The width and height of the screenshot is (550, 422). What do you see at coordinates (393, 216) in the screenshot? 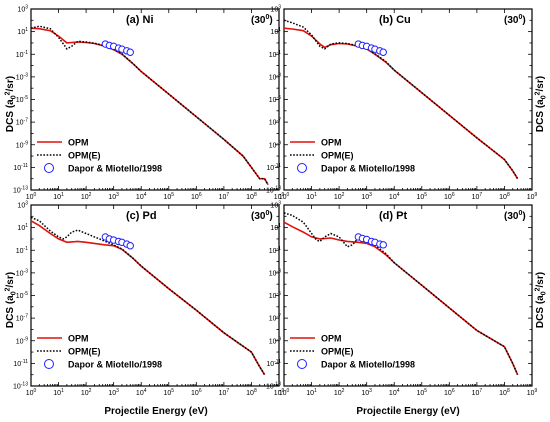
I see `panel-title: (d) Pt` at bounding box center [393, 216].